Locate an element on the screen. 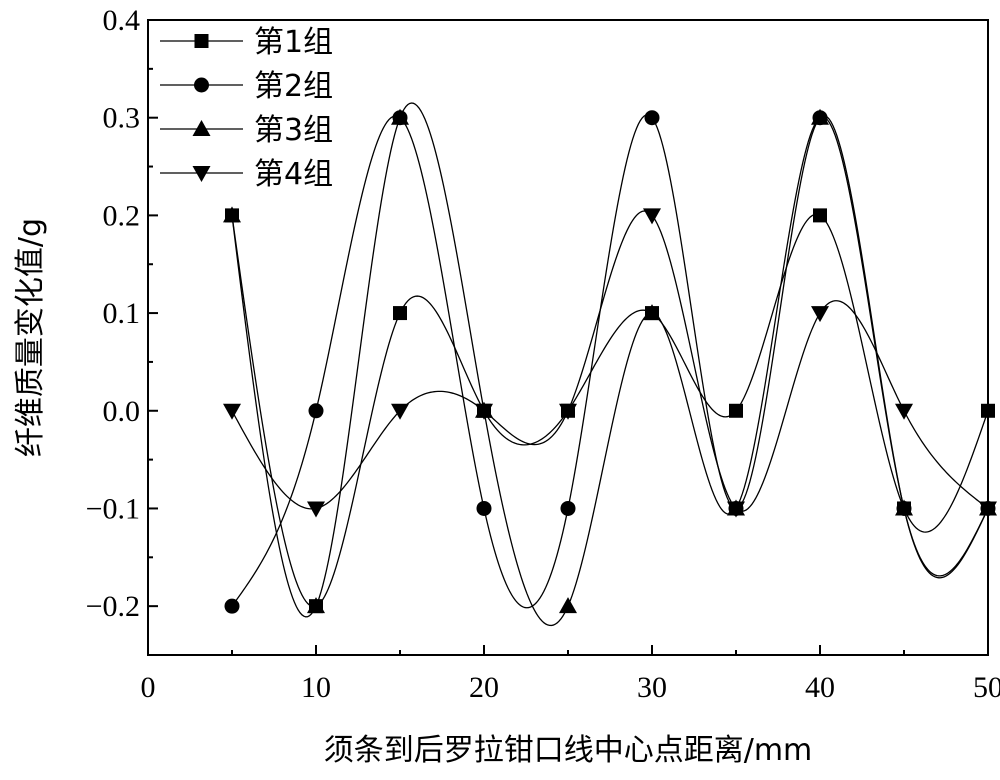  x-tick-label: 10 is located at coordinates (316, 687).